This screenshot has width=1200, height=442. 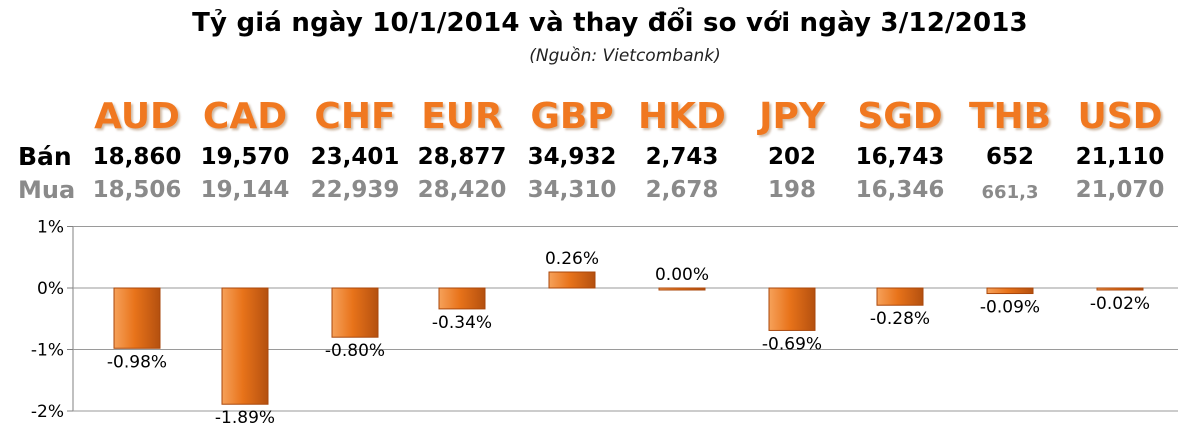 What do you see at coordinates (462, 190) in the screenshot?
I see `buy-rate-eur: 28,420` at bounding box center [462, 190].